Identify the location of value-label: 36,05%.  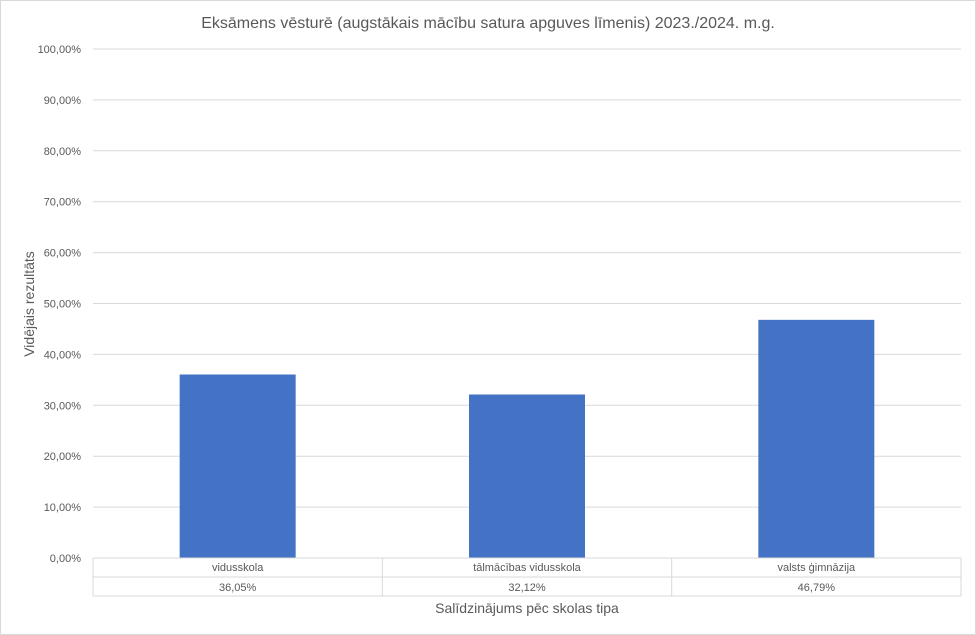
(238, 588).